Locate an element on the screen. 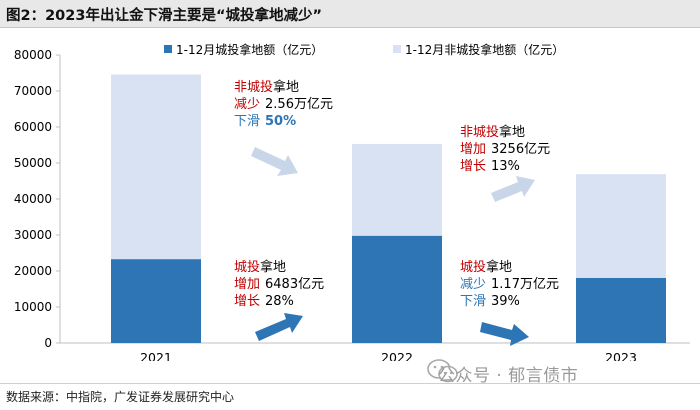  legend-label-city-invest: 1-12月城投拿地额（亿元） is located at coordinates (249, 49).